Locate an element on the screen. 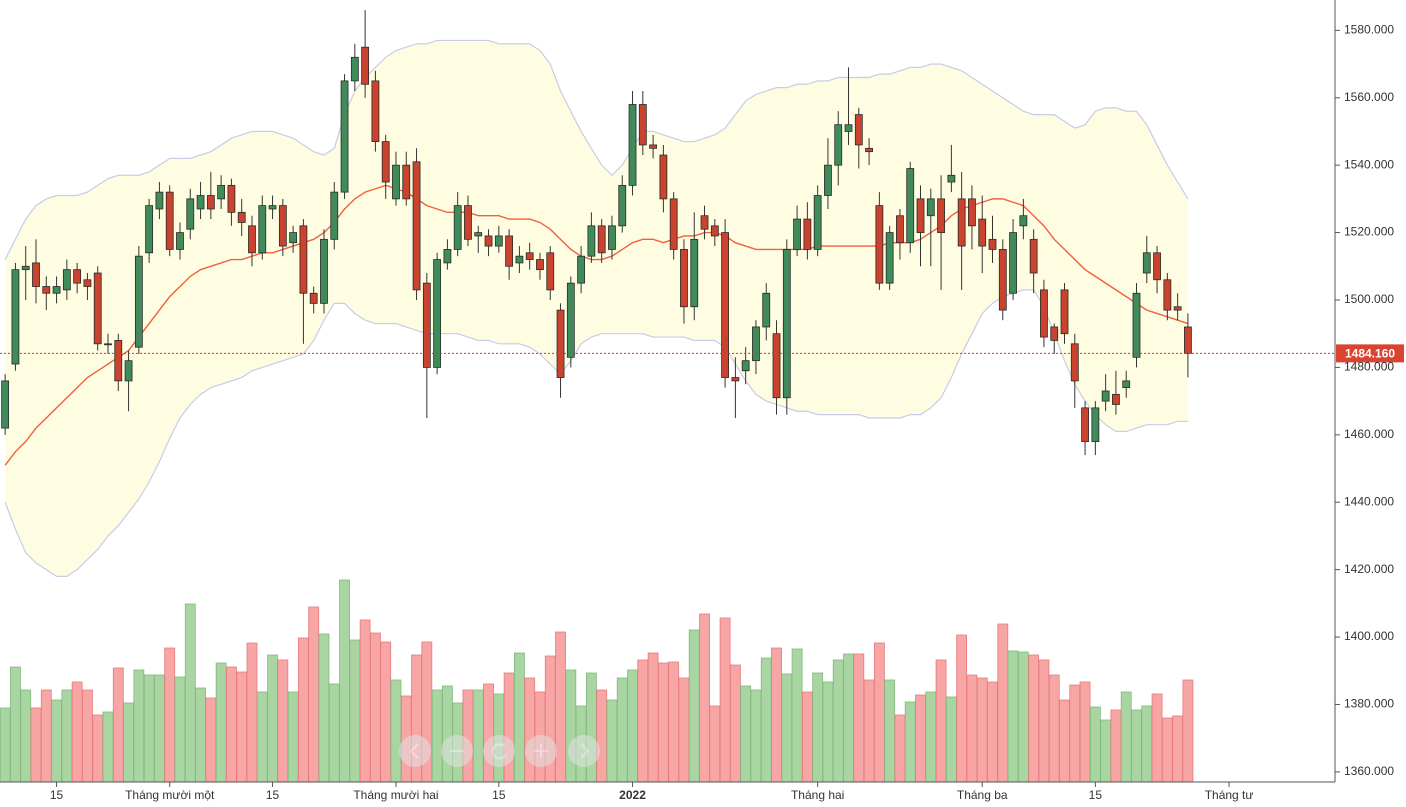 This screenshot has width=1406, height=807. x-tick-label: 15 is located at coordinates (499, 795).